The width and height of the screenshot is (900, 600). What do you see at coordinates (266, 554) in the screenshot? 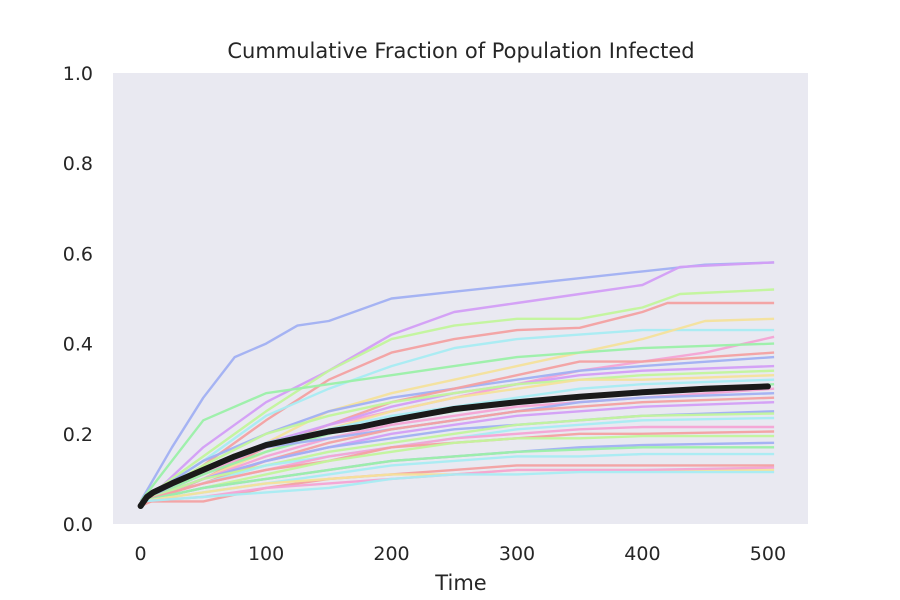
I see `x-tick-label: 100` at bounding box center [266, 554].